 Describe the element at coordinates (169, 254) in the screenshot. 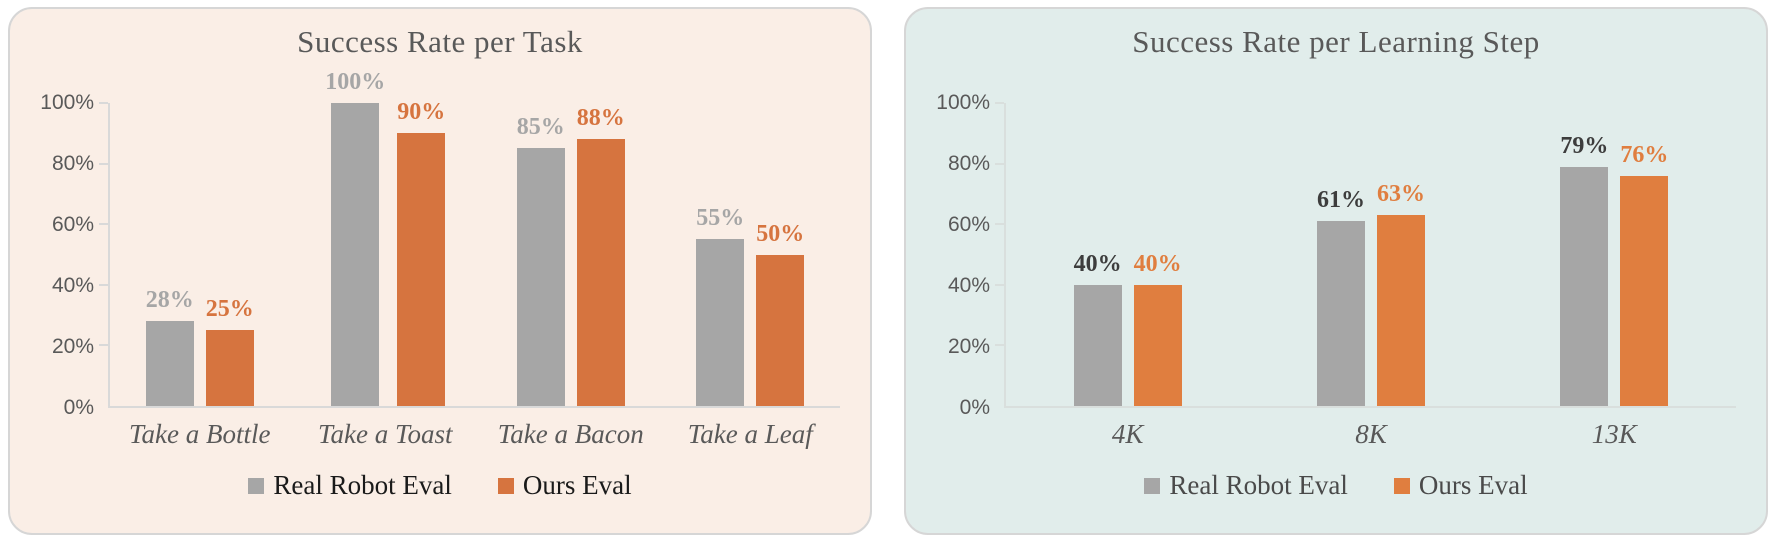

I see `bar-slot: 28%` at that location.